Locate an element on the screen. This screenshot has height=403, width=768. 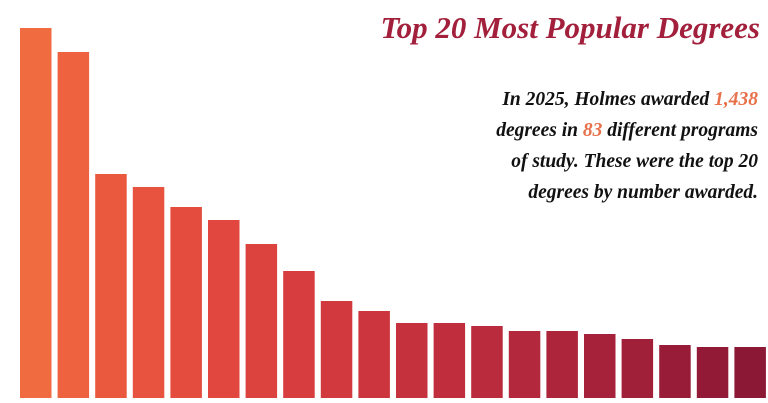
highlight-number: 1,438 is located at coordinates (736, 99).